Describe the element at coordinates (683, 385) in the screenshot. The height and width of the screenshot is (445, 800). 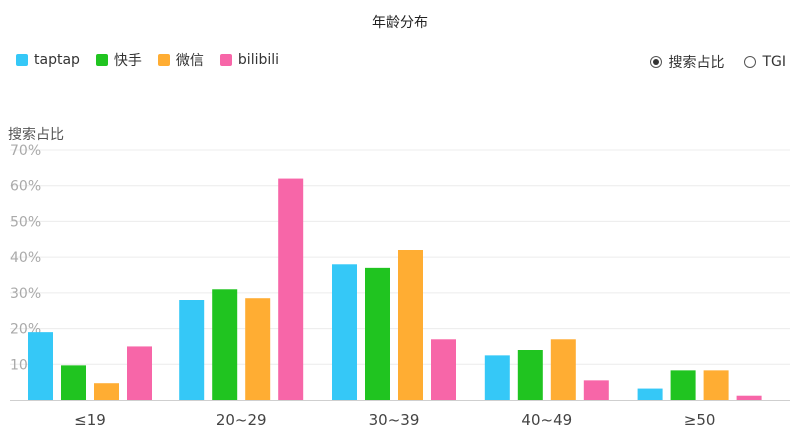
I see `bar-快手-4` at that location.